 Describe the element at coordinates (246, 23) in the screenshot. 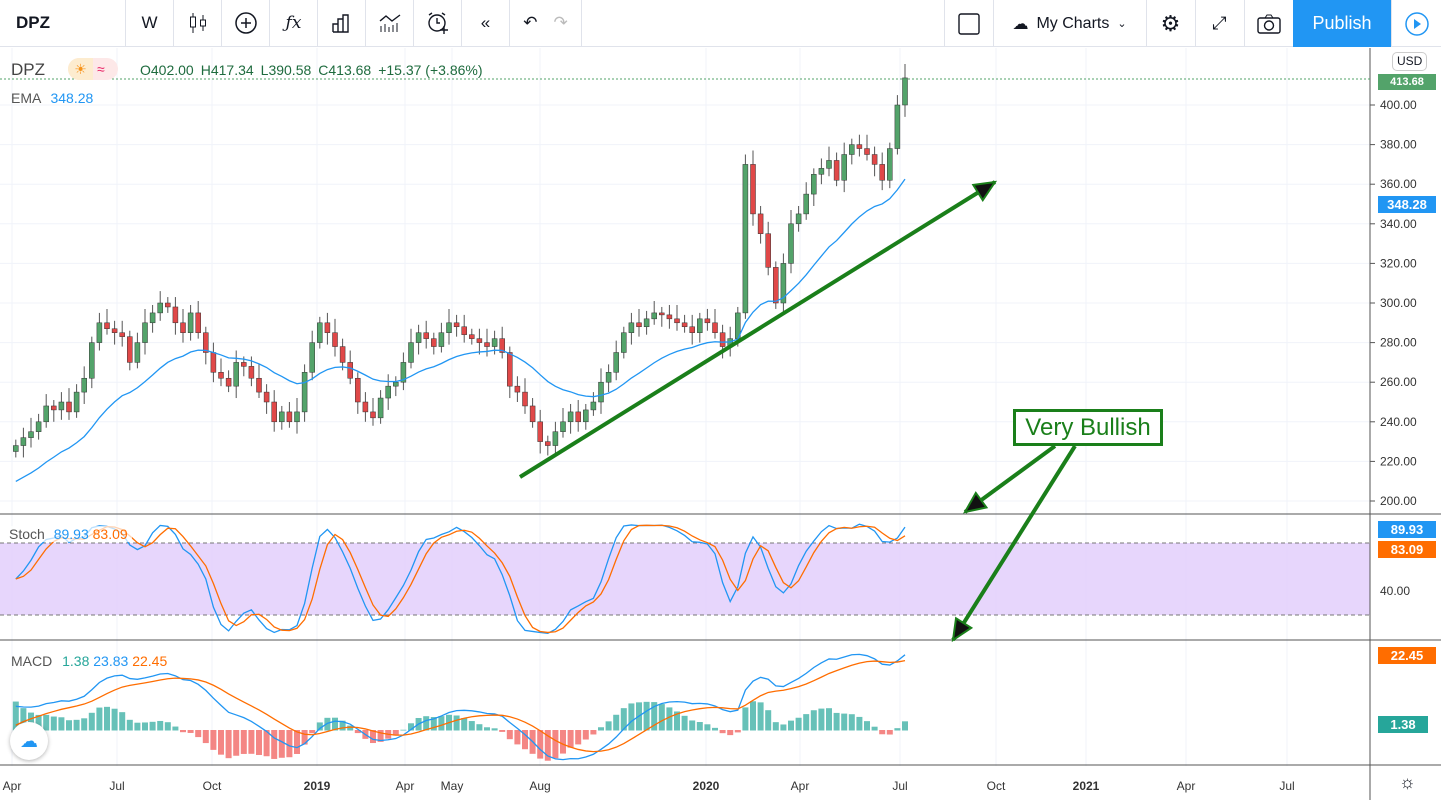

I see `compare-plus-icon` at that location.